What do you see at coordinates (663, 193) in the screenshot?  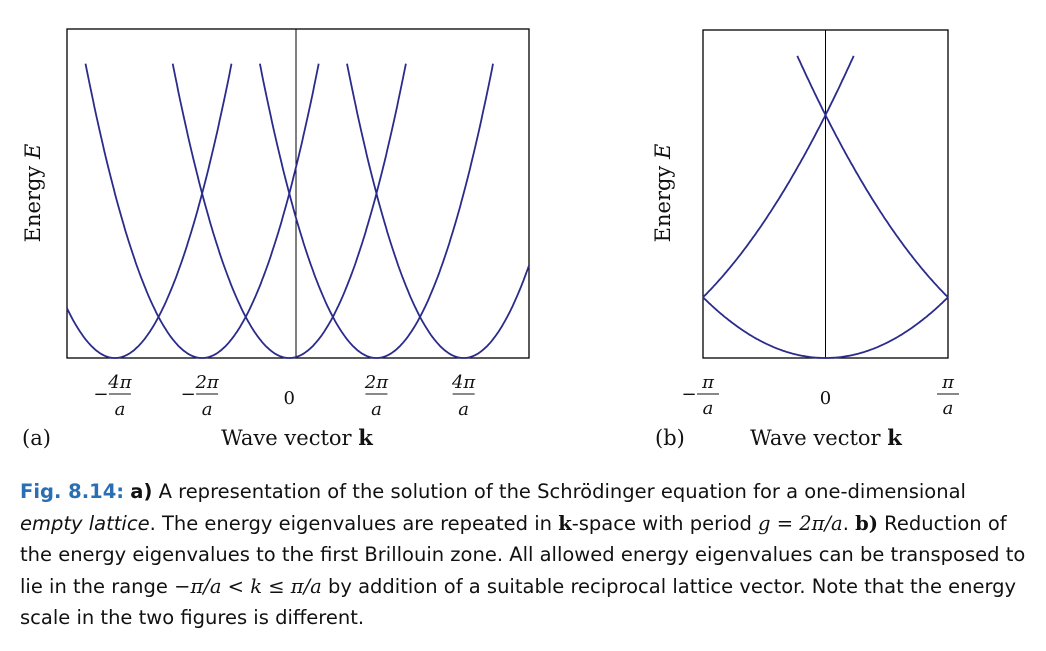 I see `panel-b-ylabel: Energy E` at bounding box center [663, 193].